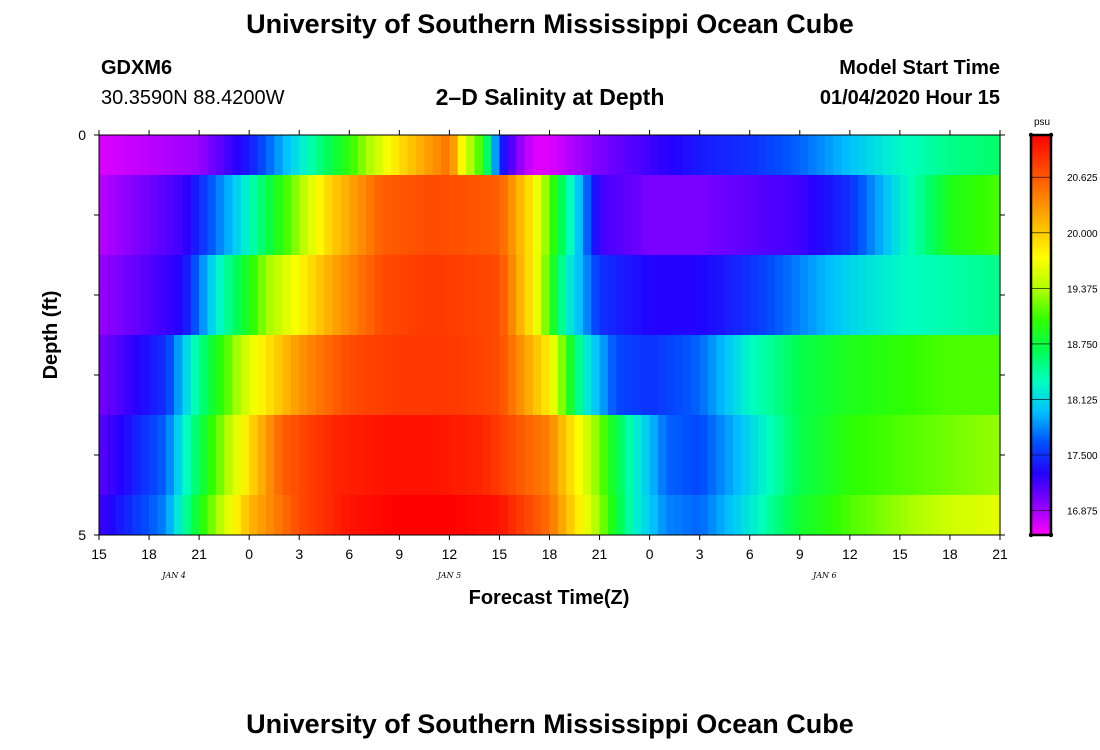 This screenshot has height=750, width=1100. I want to click on x-tick-label: 15, so click(99, 554).